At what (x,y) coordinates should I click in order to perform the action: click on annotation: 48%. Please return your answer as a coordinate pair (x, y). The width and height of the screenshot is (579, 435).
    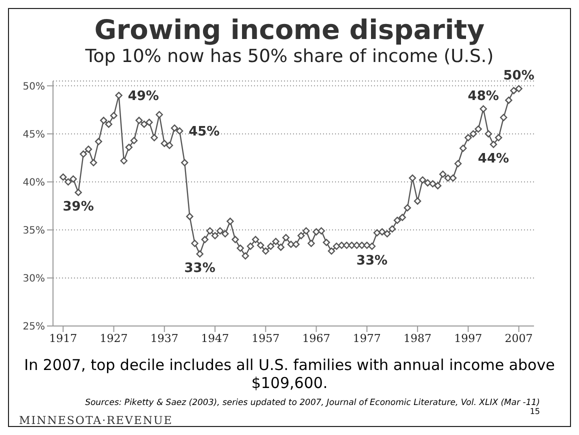
    Looking at the image, I should click on (483, 96).